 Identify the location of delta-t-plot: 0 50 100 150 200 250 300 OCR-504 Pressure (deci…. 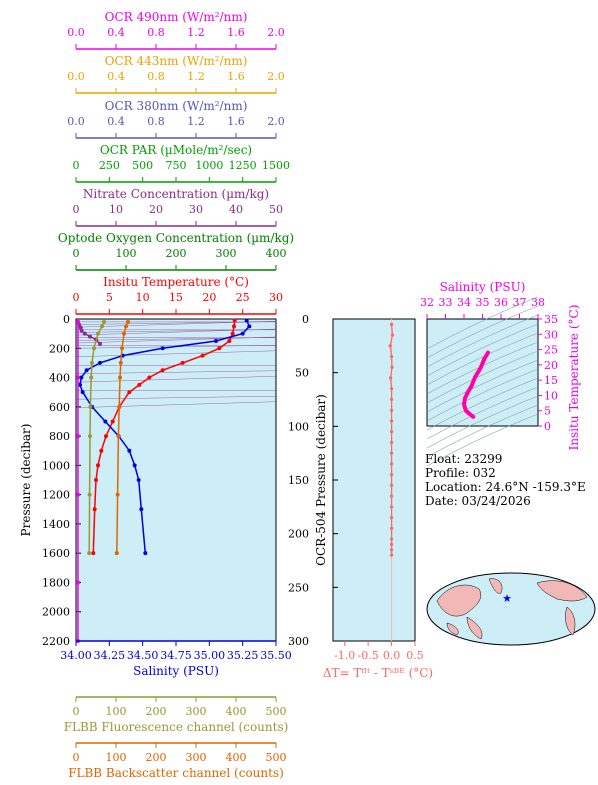
(360, 496).